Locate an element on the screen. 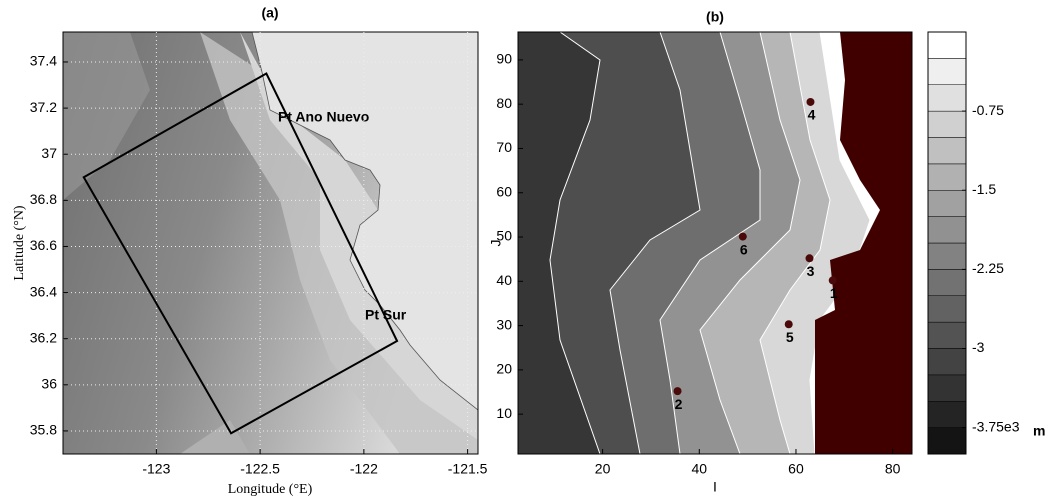 Image resolution: width=1060 pixels, height=500 pixels. station-label: 5 is located at coordinates (790, 337).